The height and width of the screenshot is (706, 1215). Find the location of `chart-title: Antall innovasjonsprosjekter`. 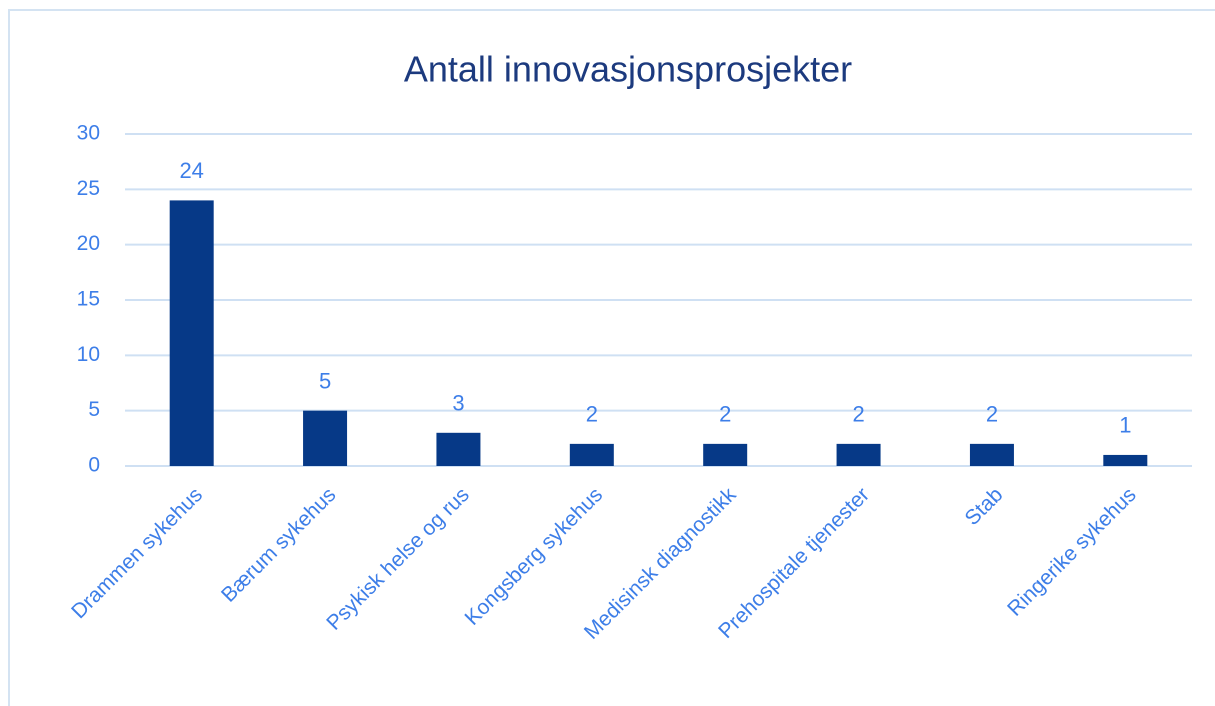

chart-title: Antall innovasjonsprosjekter is located at coordinates (628, 69).